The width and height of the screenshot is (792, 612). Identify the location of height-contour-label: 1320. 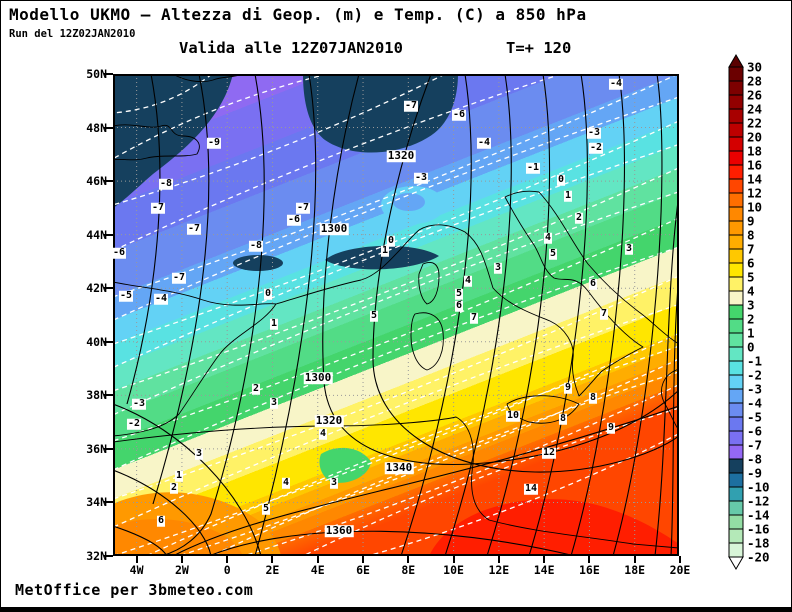
(401, 156).